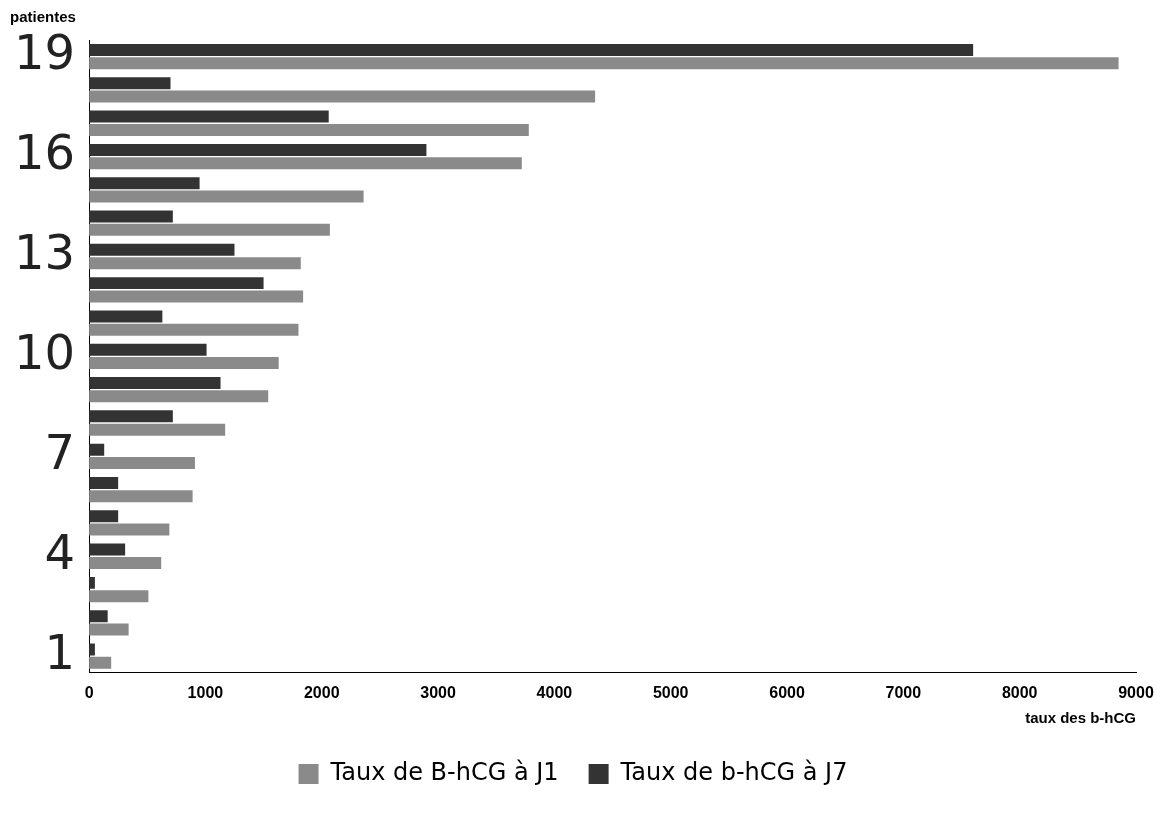 The image size is (1161, 826). I want to click on x-tick-label: 2000, so click(321, 692).